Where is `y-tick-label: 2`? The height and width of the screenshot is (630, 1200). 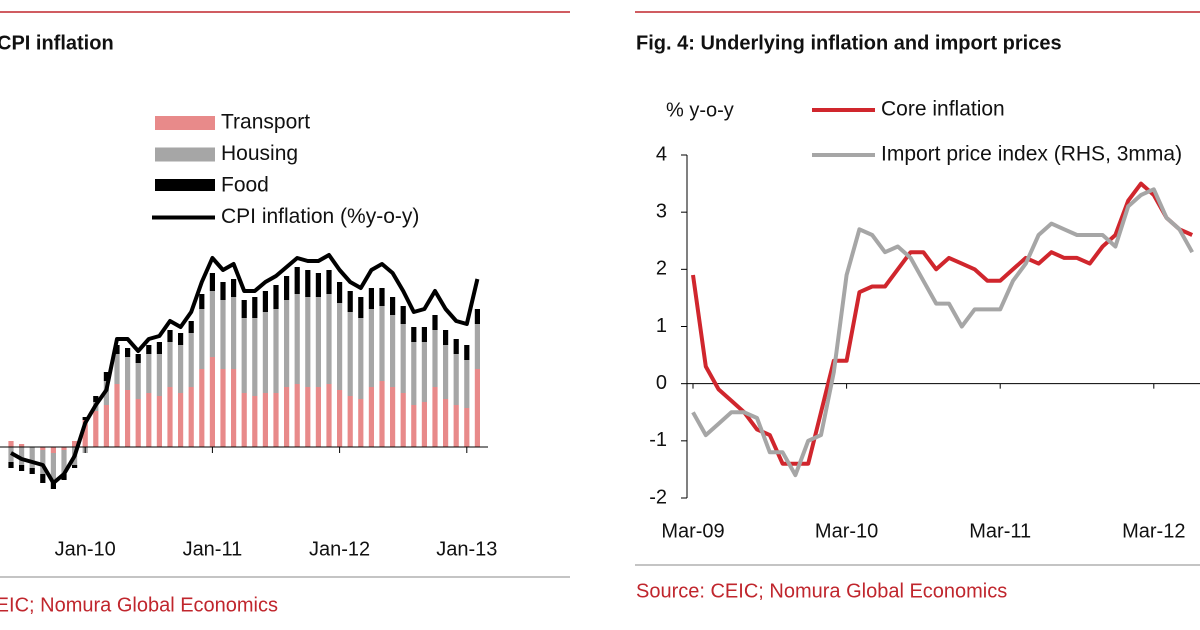
y-tick-label: 2 is located at coordinates (661, 269).